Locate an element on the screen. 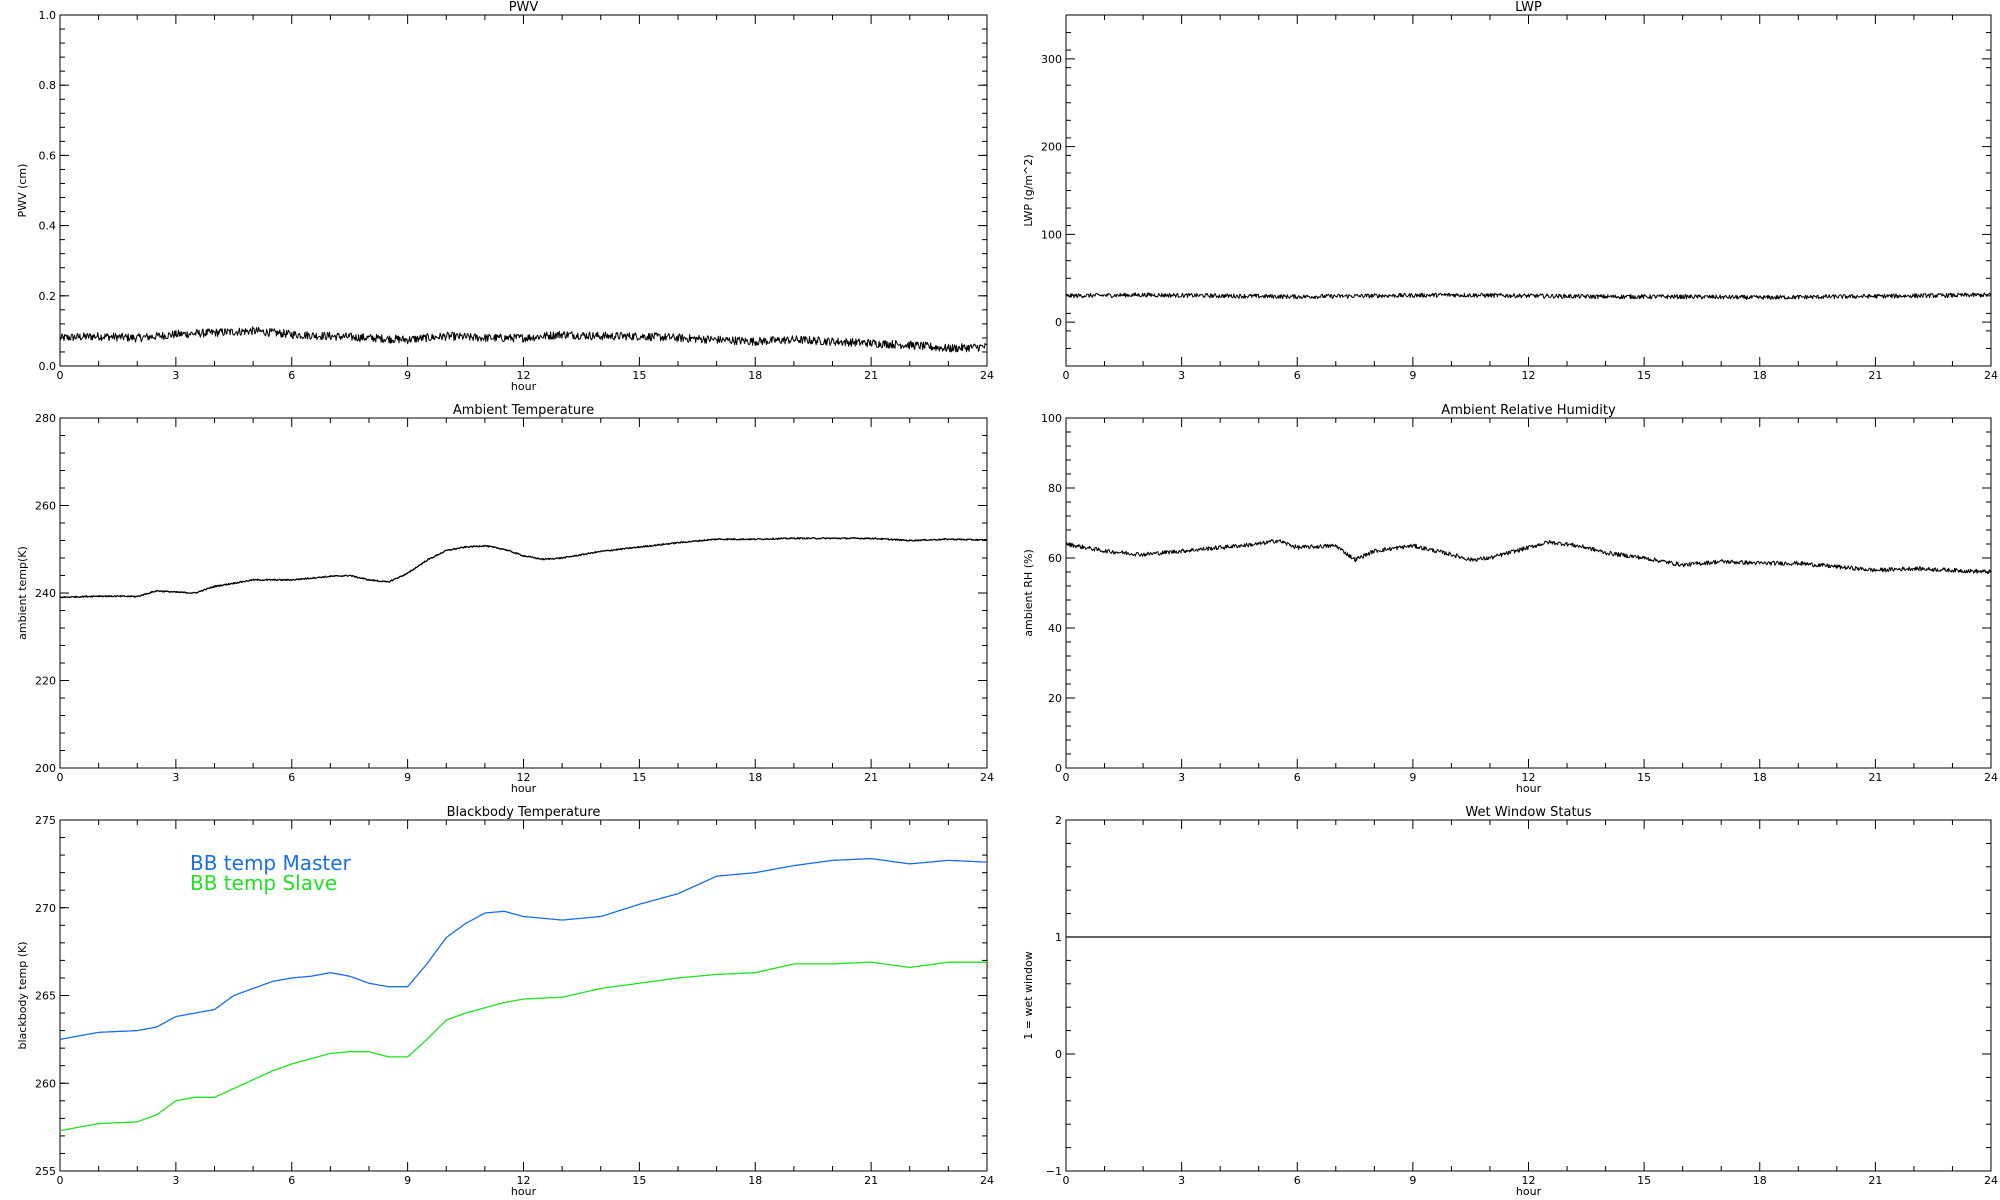 The height and width of the screenshot is (1200, 2000). y-tick-label: 0.0 is located at coordinates (48, 366).